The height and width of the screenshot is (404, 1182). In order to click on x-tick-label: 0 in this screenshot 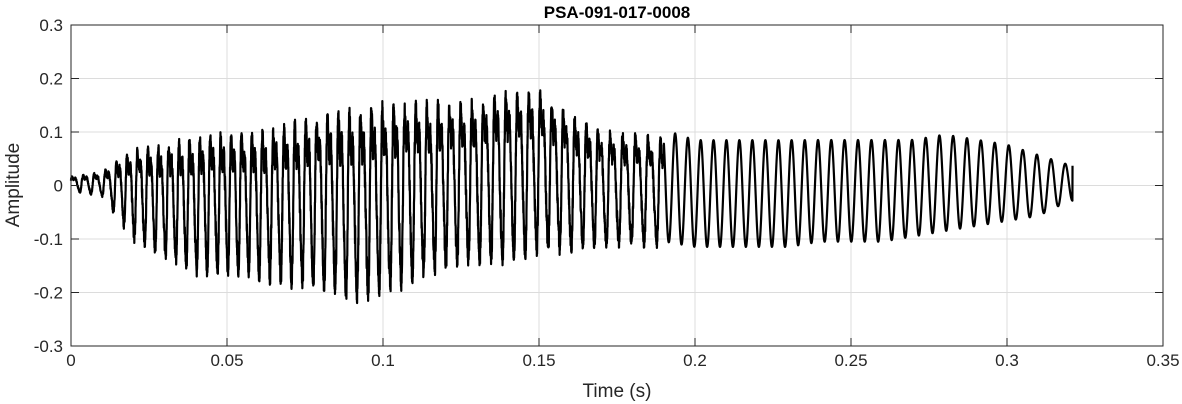, I will do `click(70, 360)`.